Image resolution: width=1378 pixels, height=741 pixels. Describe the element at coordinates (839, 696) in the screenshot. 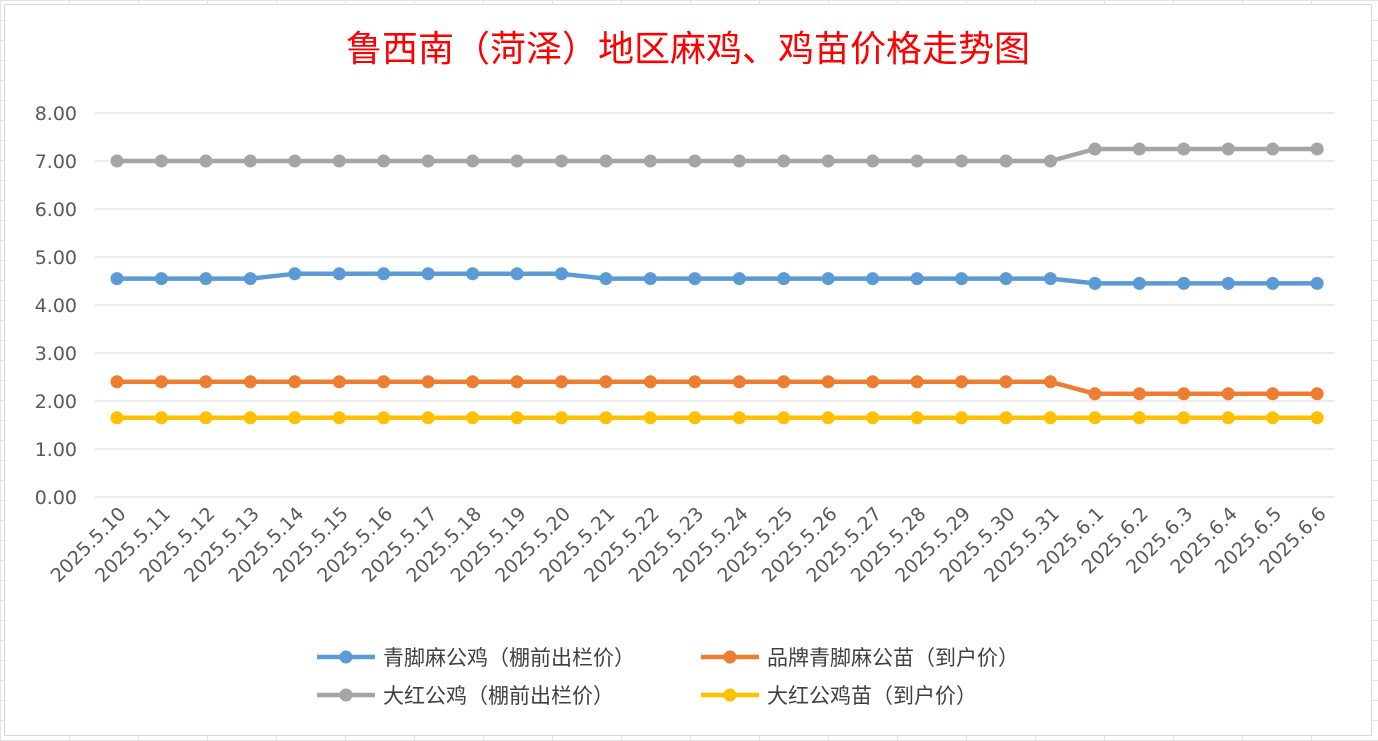

I see `legend-item: 大红公鸡苗（到户价）` at that location.